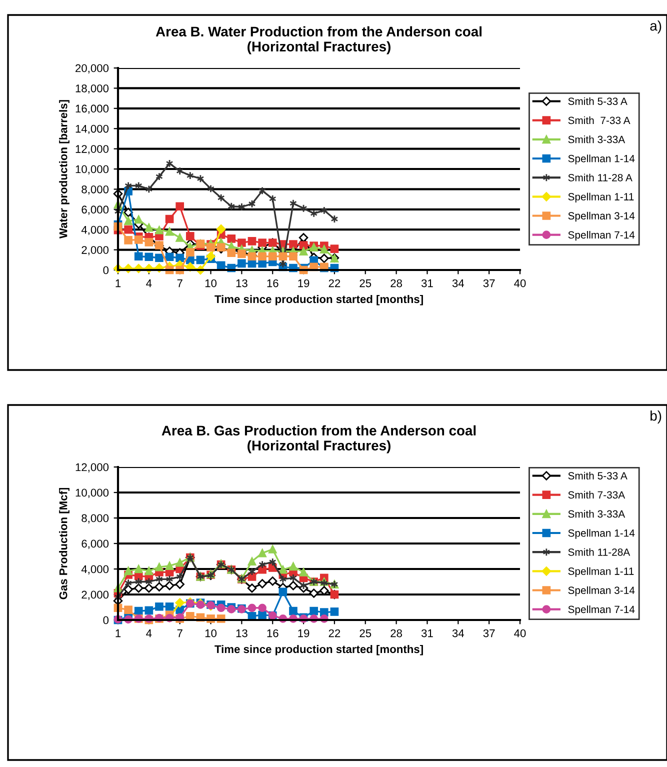  I want to click on legend-label: Smith 11-28A, so click(599, 552).